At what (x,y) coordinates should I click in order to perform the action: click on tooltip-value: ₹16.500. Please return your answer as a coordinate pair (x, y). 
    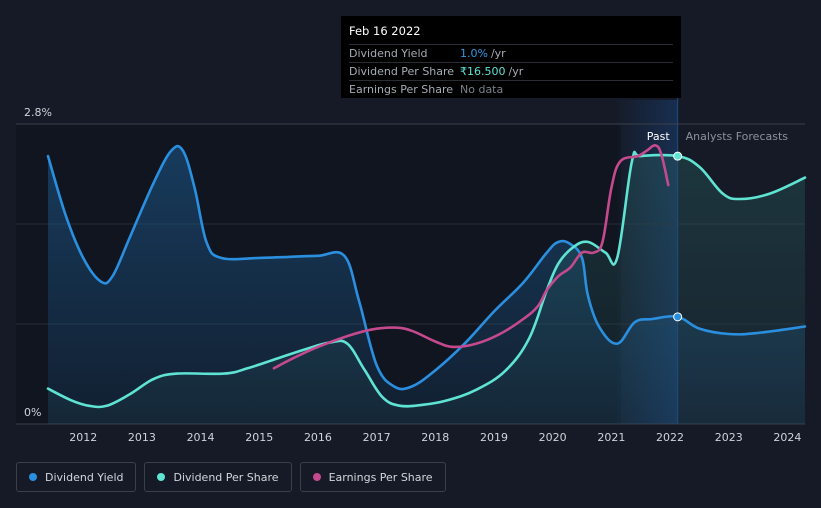
    Looking at the image, I should click on (483, 71).